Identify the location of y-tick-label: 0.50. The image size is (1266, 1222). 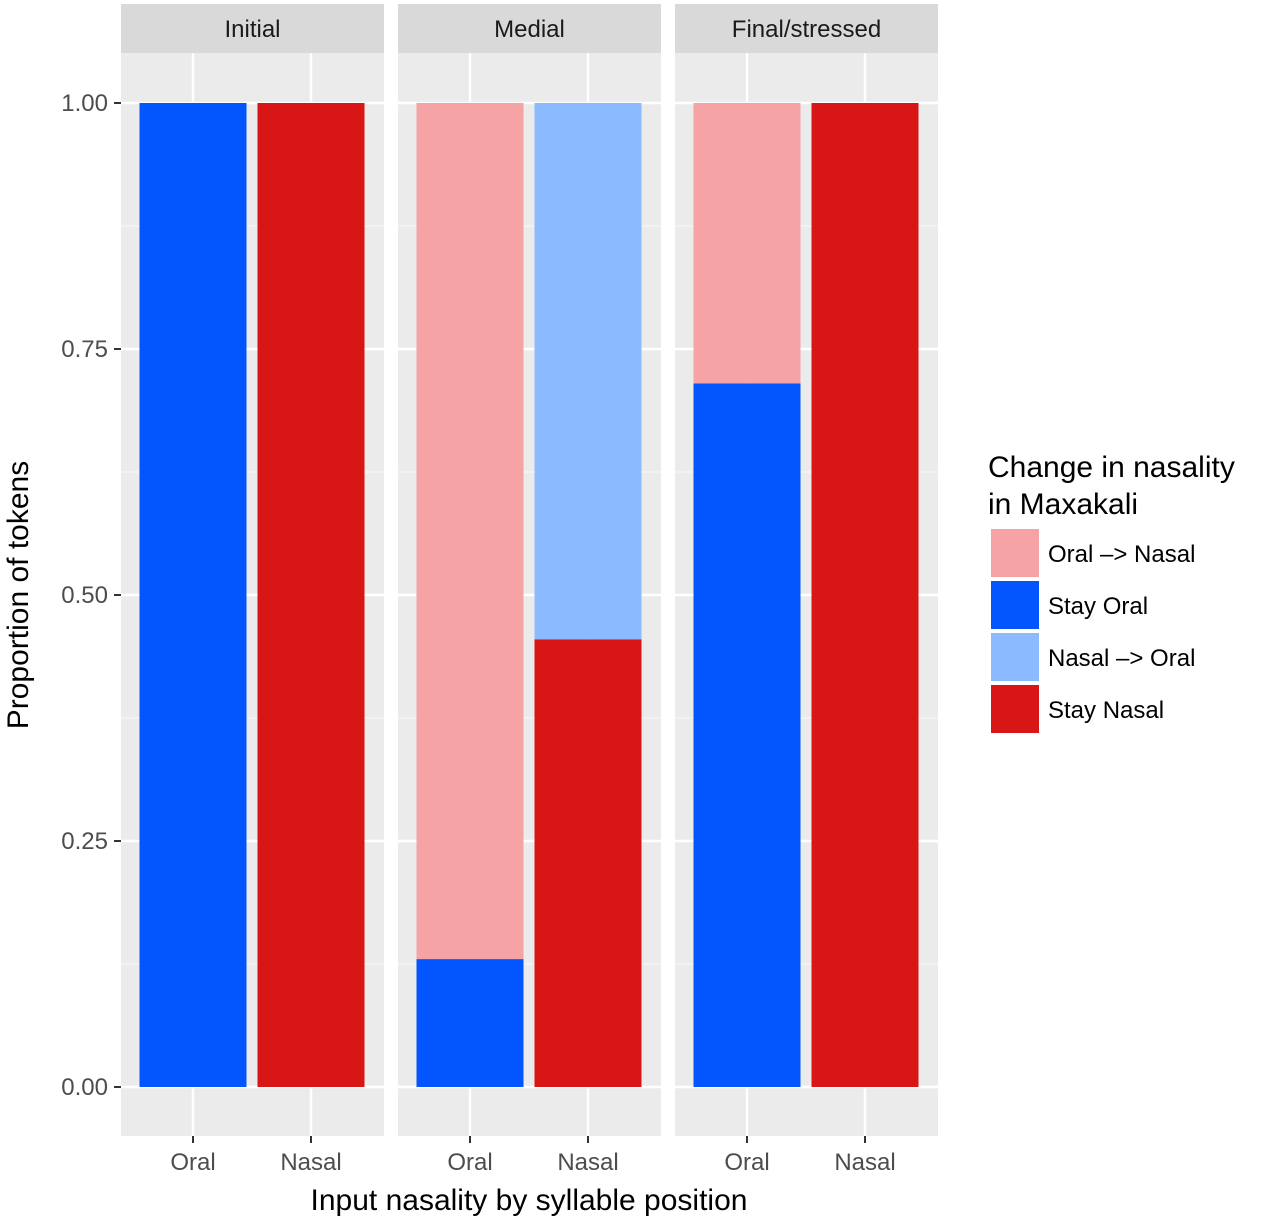
(84, 595).